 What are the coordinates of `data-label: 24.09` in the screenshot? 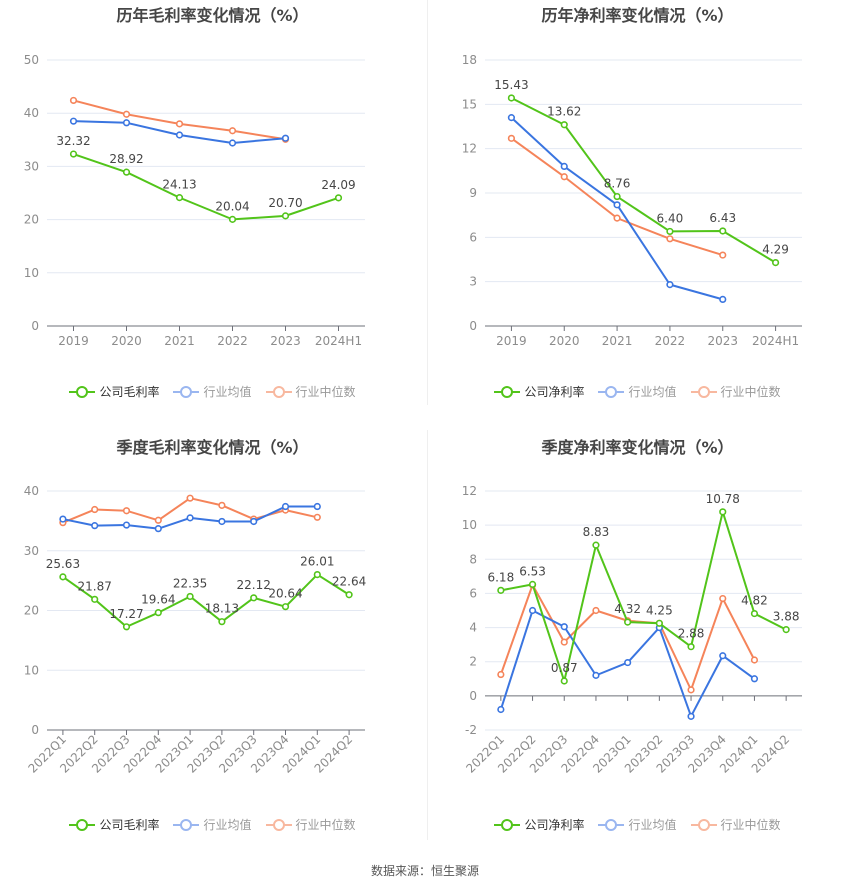 It's located at (338, 185).